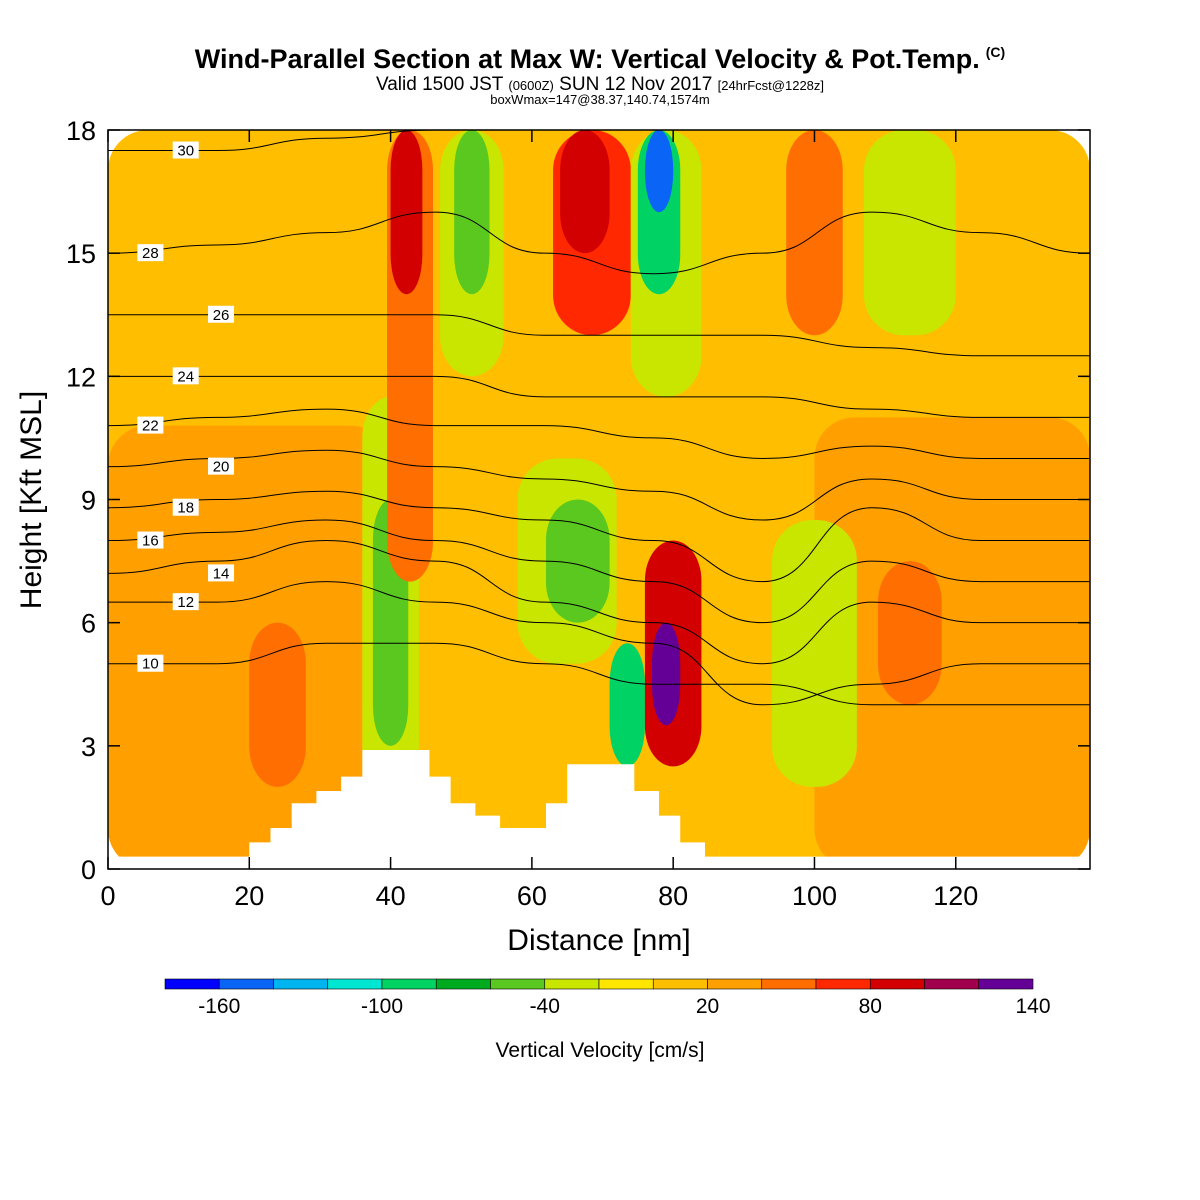 The width and height of the screenshot is (1200, 1200). I want to click on contour-label: 20, so click(221, 467).